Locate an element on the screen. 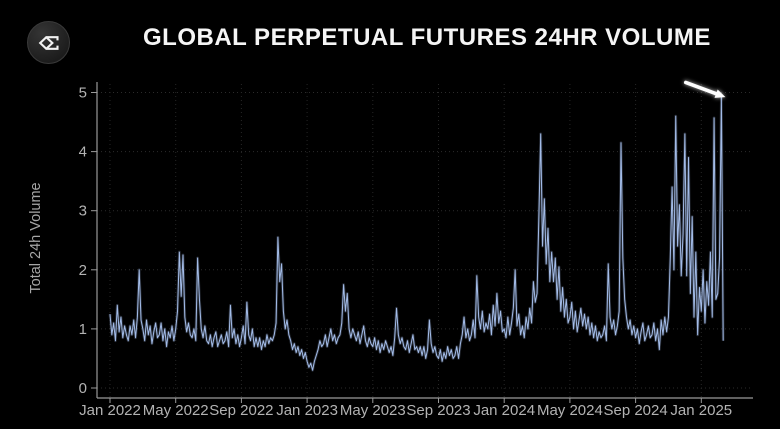 The width and height of the screenshot is (780, 429). annotation-arrowhead is located at coordinates (720, 93).